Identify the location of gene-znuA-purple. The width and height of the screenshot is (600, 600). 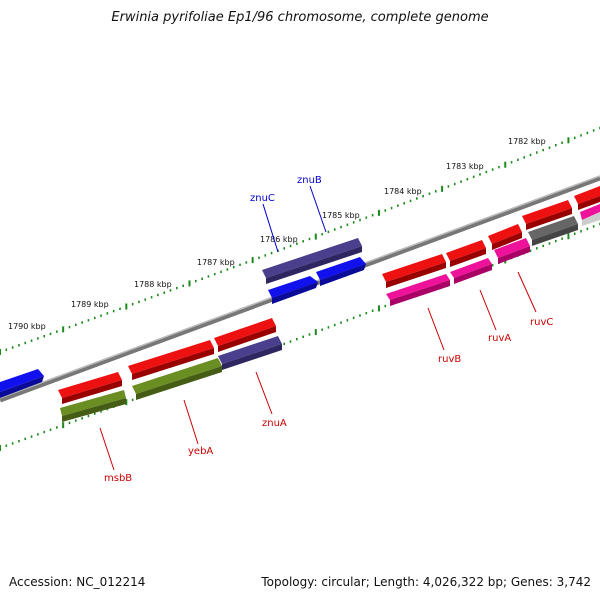
(250, 353).